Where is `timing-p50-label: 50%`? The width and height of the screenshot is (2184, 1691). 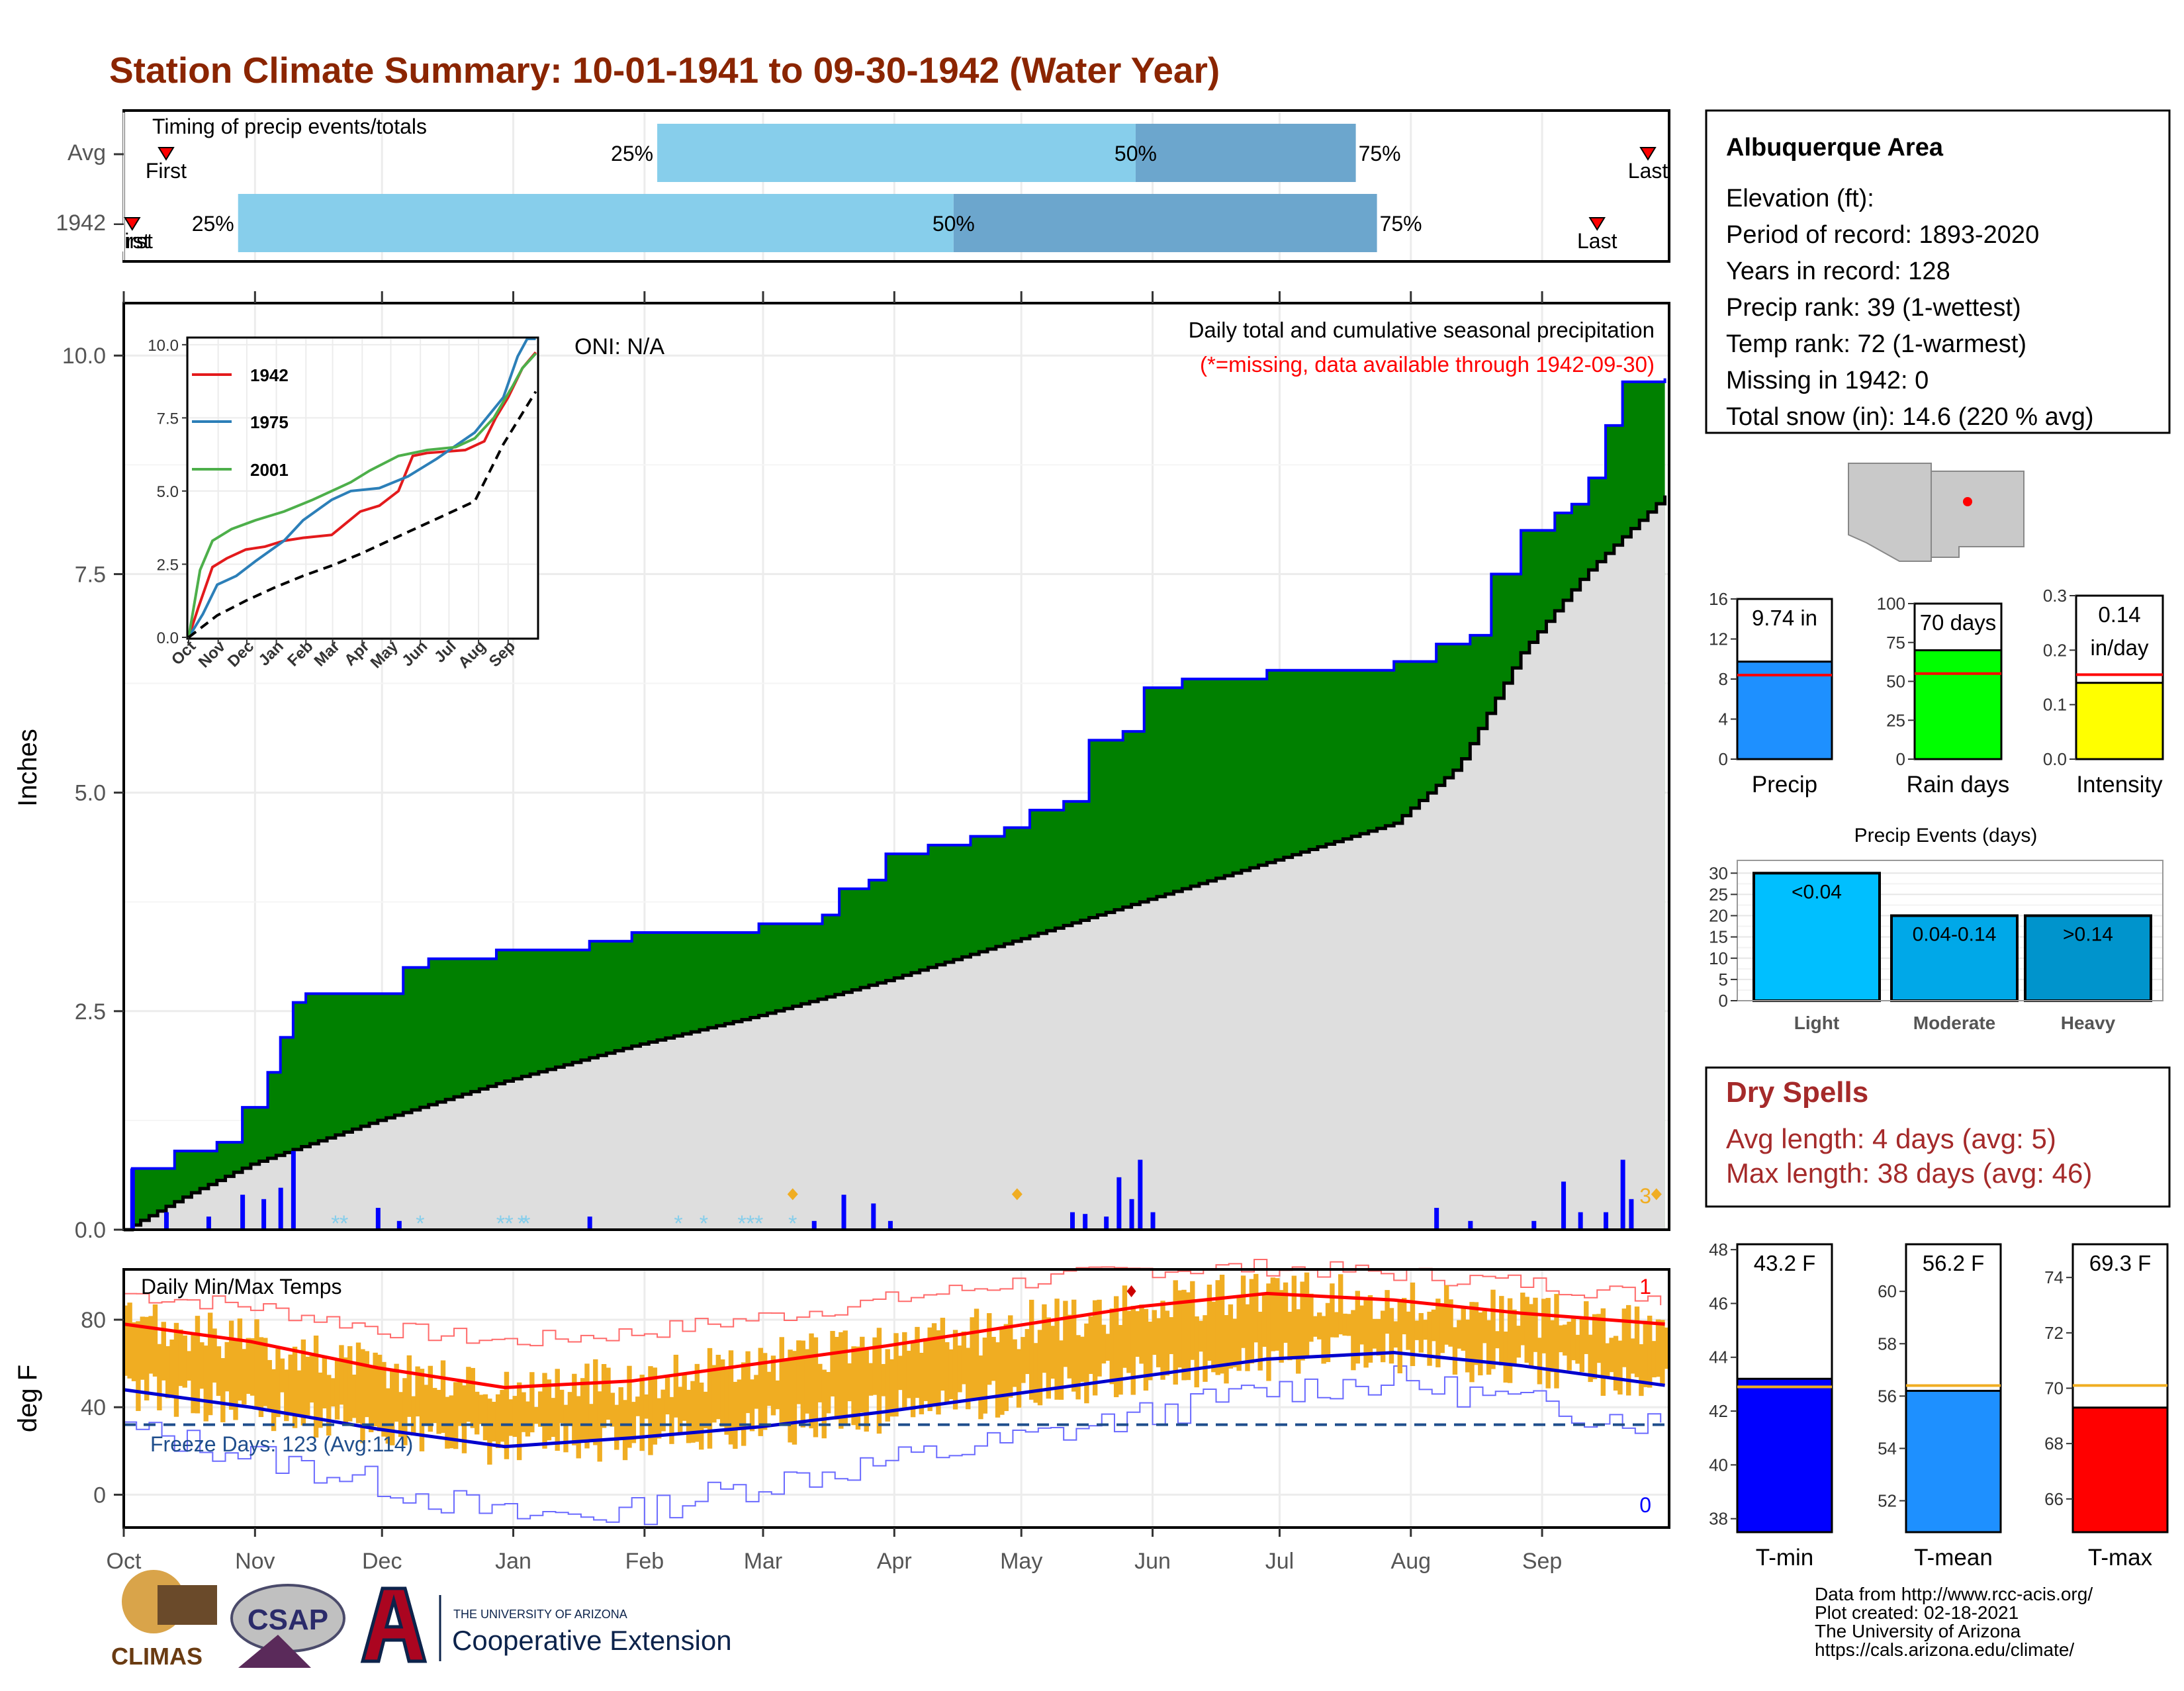 timing-p50-label: 50% is located at coordinates (954, 224).